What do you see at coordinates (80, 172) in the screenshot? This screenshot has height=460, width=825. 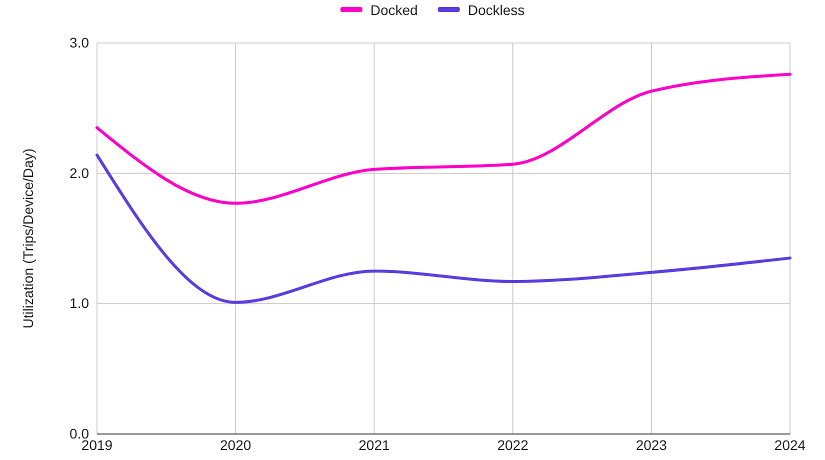 I see `y-tick-label: 2.0` at bounding box center [80, 172].